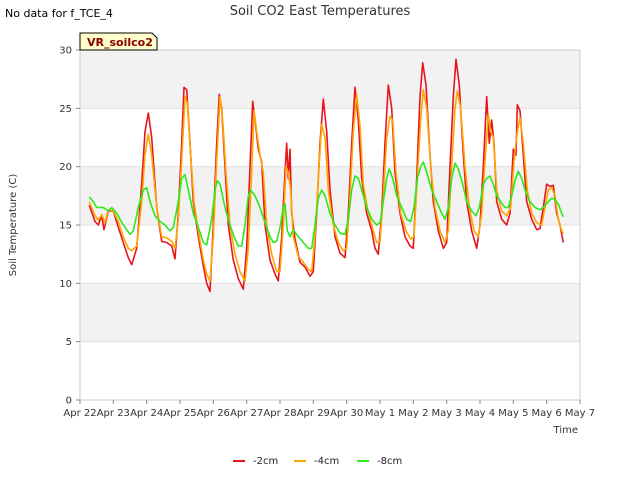  I want to click on legend: -2cm -4cm -8cm, so click(317, 461).